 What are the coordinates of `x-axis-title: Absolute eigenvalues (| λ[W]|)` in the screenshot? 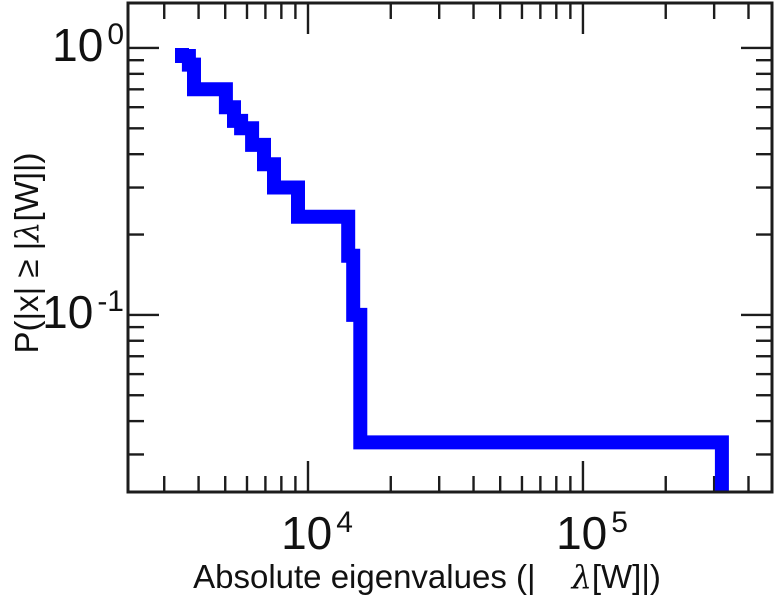 It's located at (427, 577).